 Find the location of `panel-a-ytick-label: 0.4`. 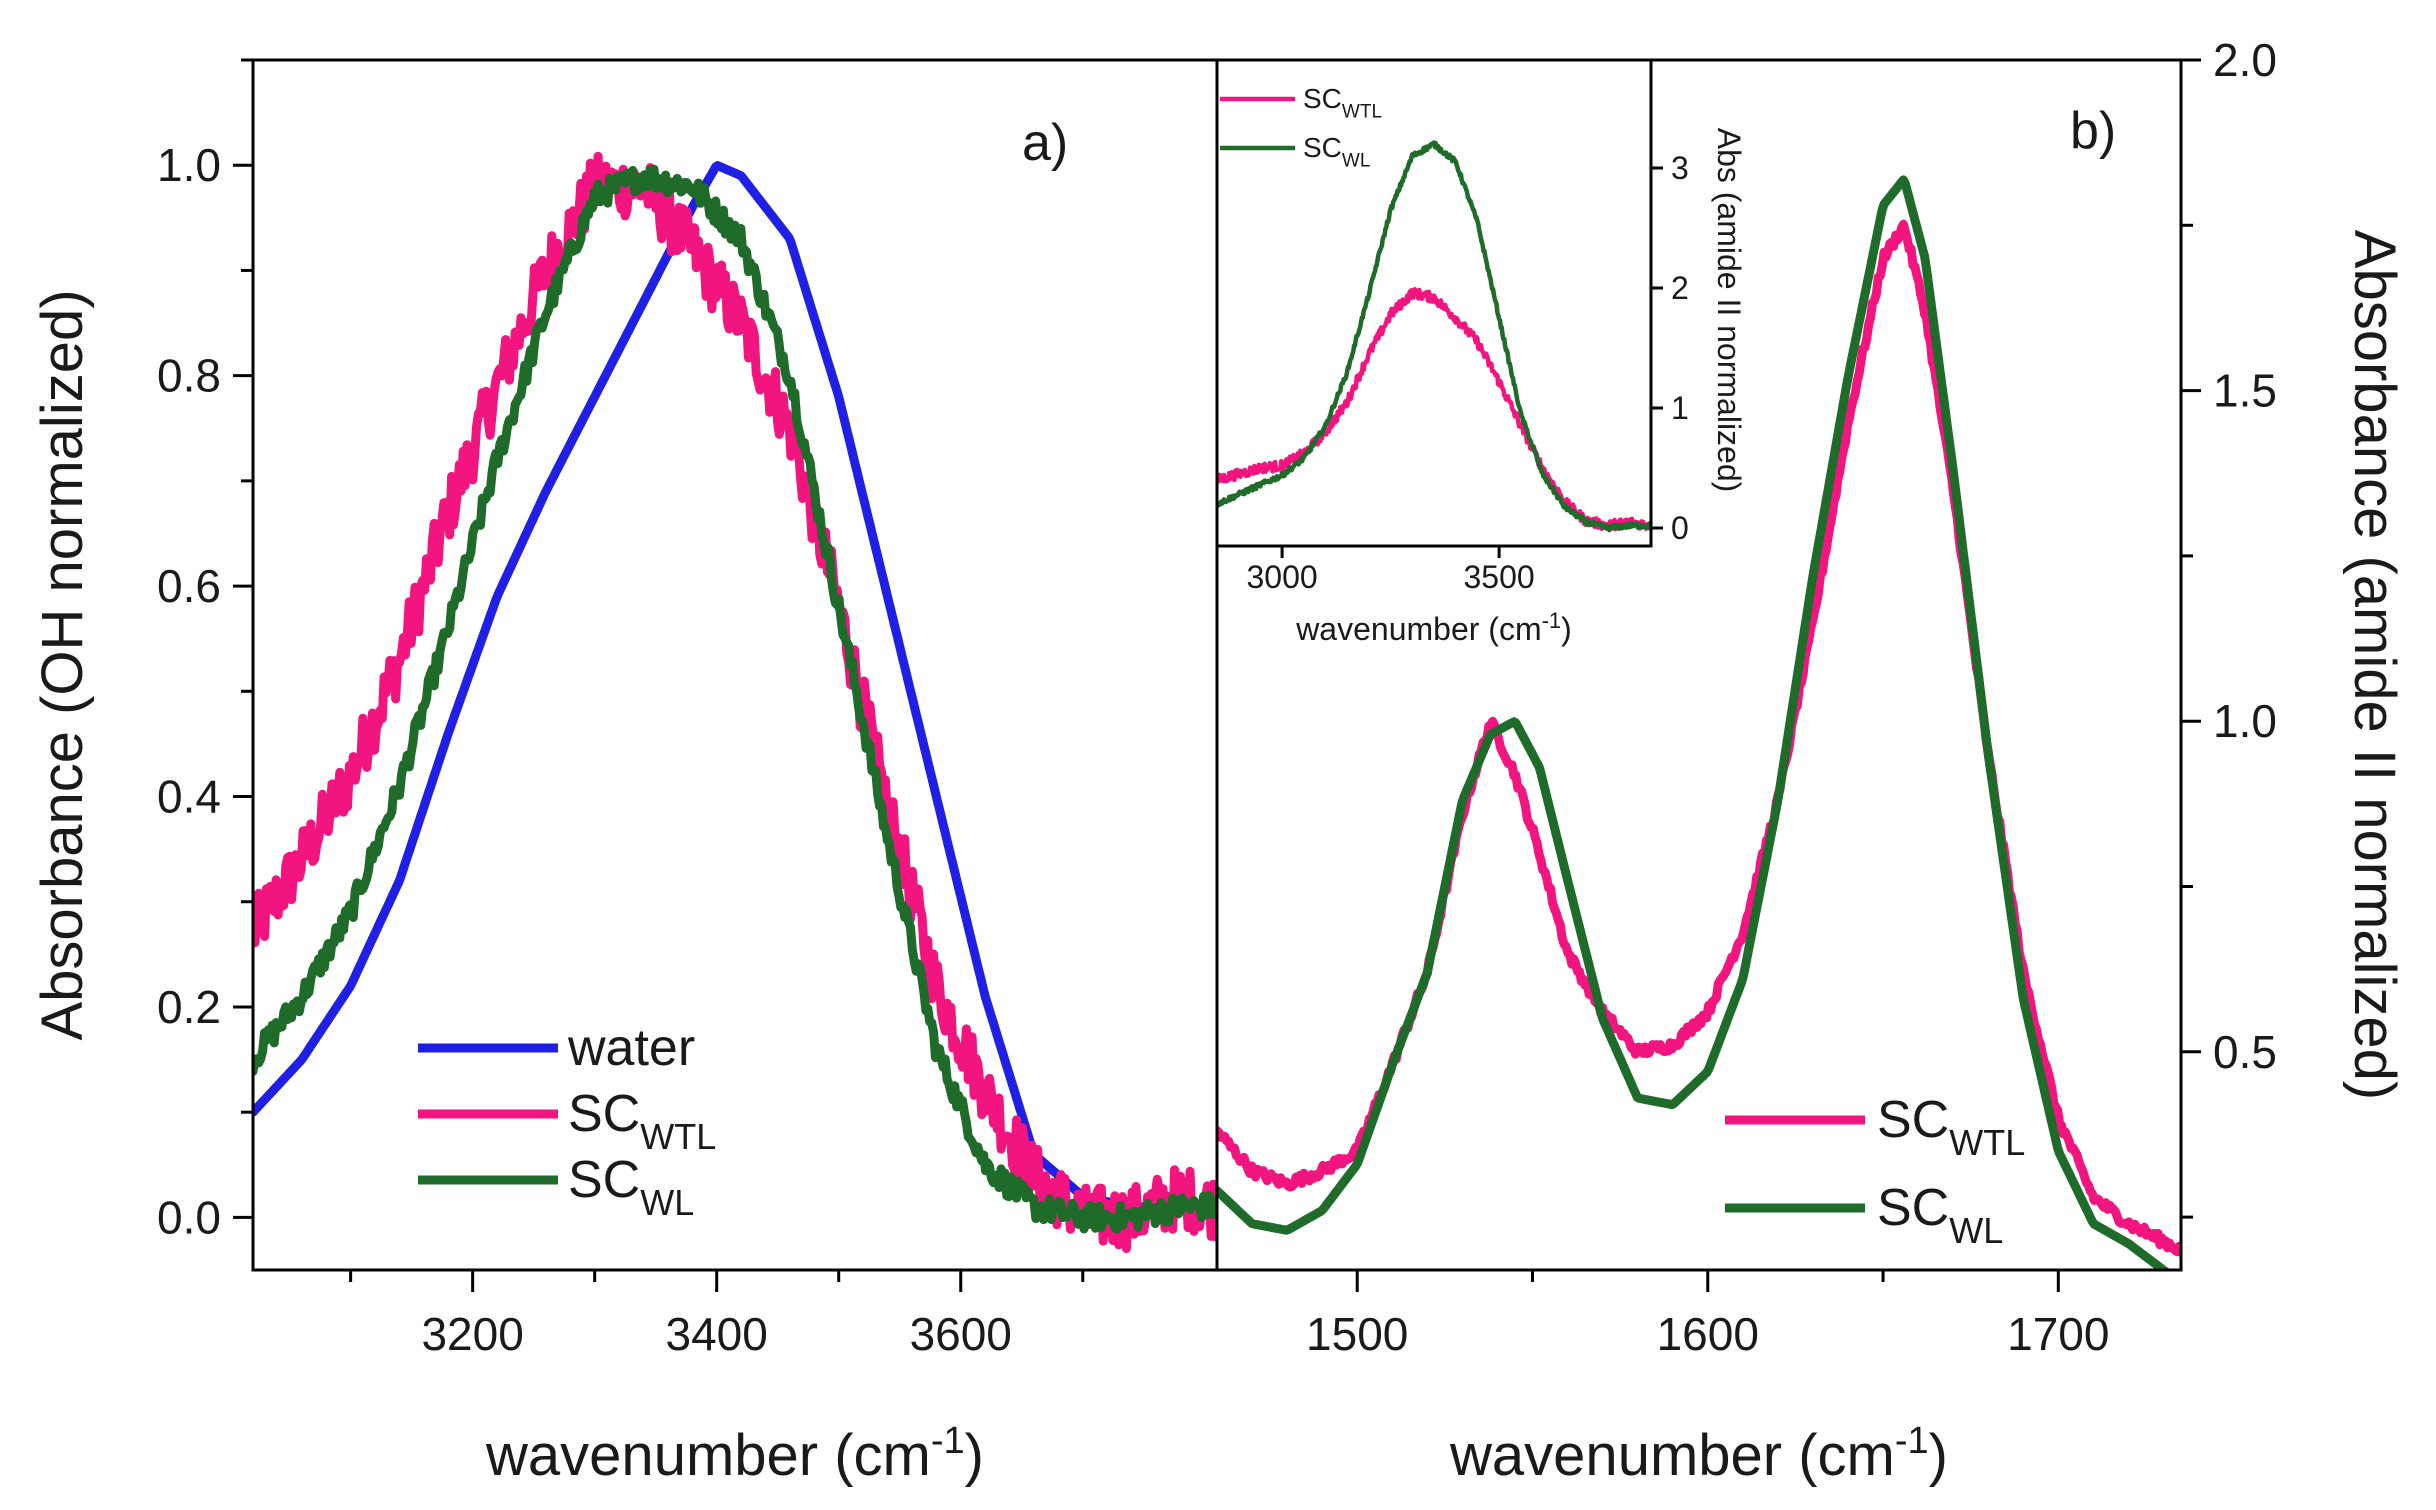

panel-a-ytick-label: 0.4 is located at coordinates (189, 797).